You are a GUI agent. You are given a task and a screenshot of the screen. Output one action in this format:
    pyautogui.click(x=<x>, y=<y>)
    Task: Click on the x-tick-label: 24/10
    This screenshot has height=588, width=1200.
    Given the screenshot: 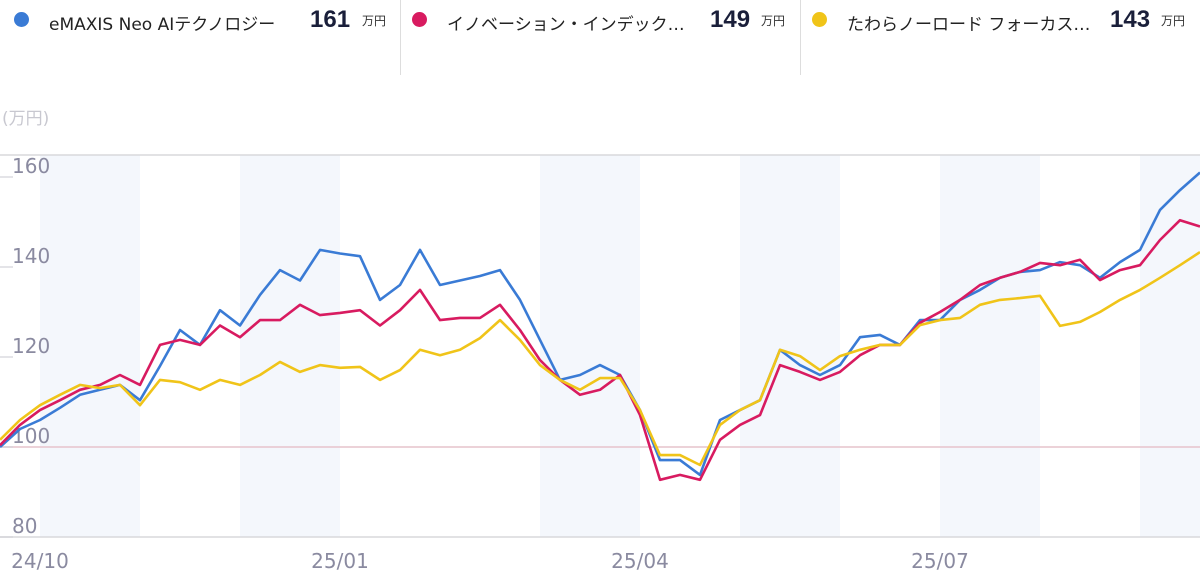 What is the action you would take?
    pyautogui.click(x=40, y=561)
    